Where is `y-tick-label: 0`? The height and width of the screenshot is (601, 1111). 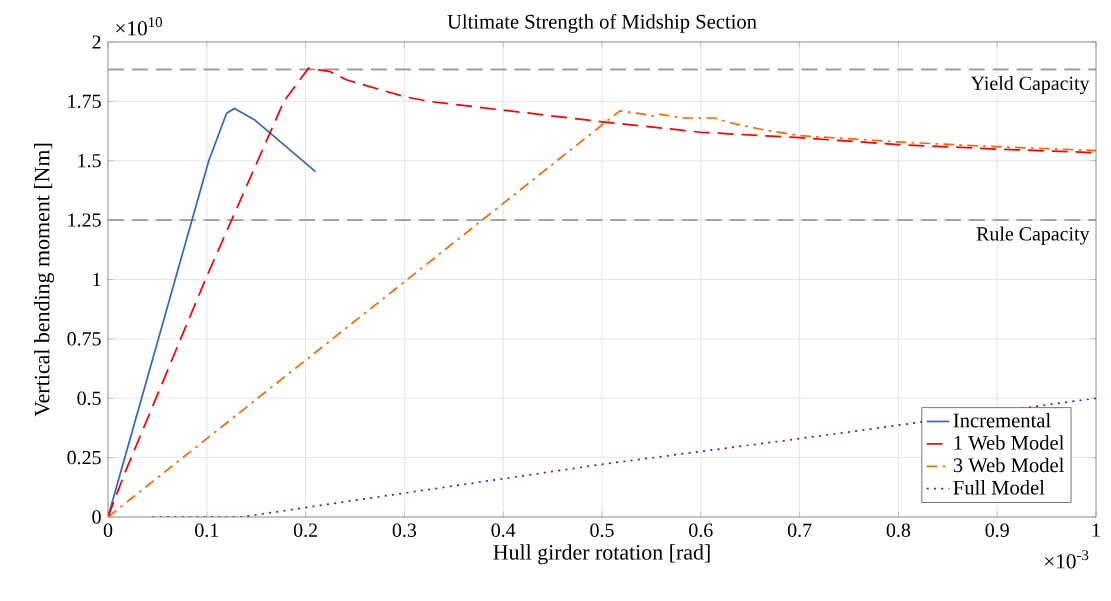
y-tick-label: 0 is located at coordinates (96, 517).